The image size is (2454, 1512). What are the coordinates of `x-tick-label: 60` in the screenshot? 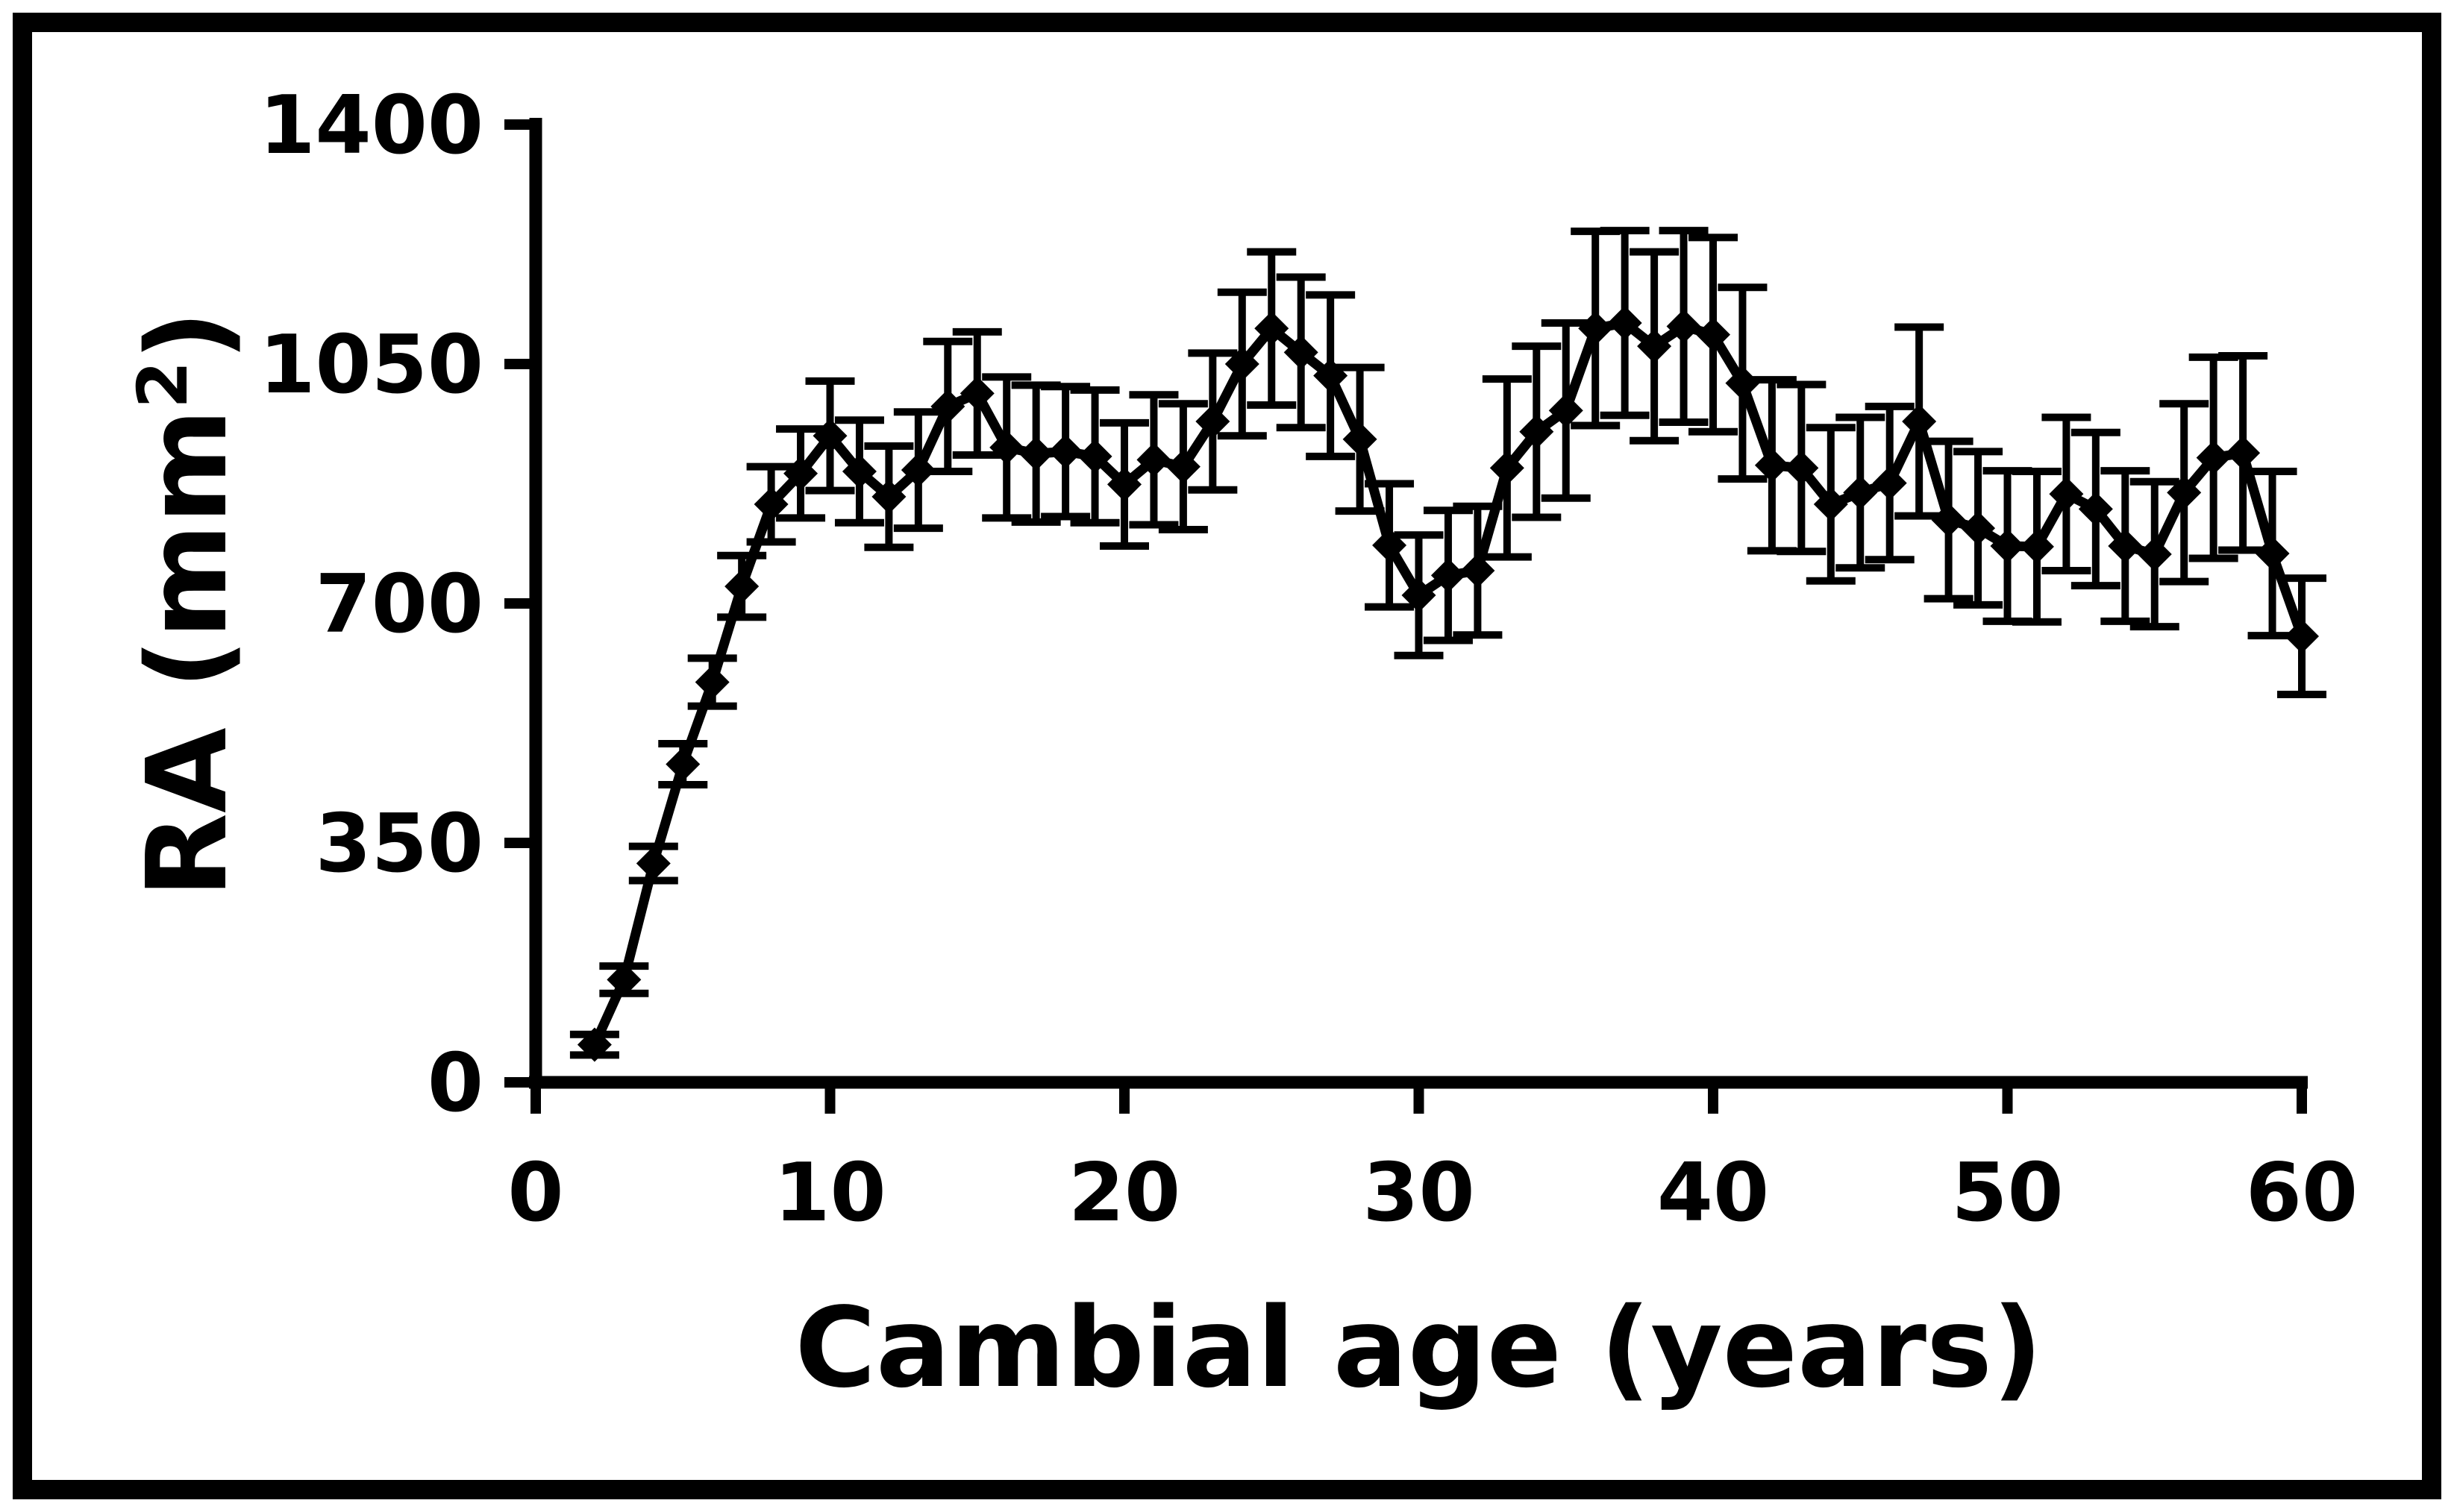 It's located at (2302, 1193).